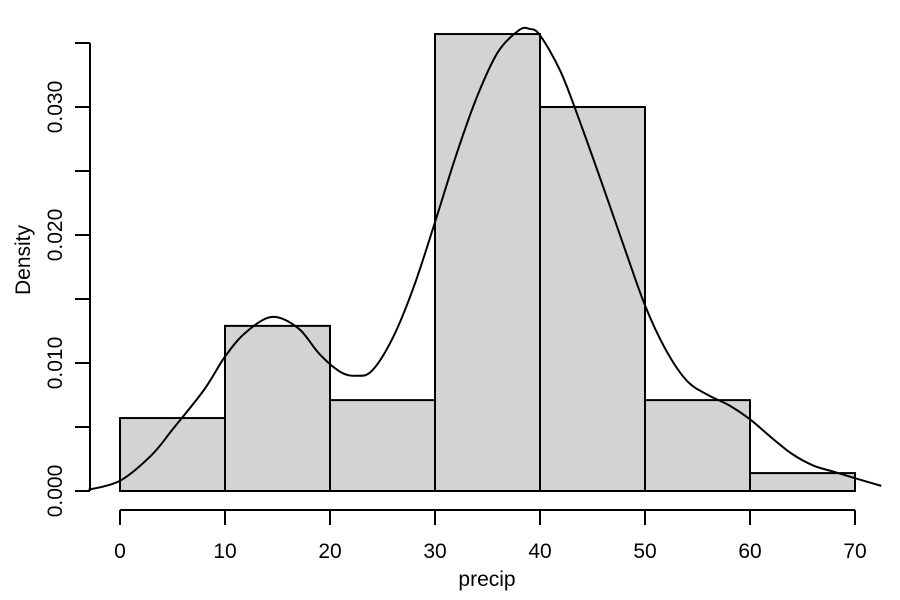 This screenshot has height=600, width=900. Describe the element at coordinates (490, 536) in the screenshot. I see `x-axis: 0 10 20 30 40 50 60 70` at that location.